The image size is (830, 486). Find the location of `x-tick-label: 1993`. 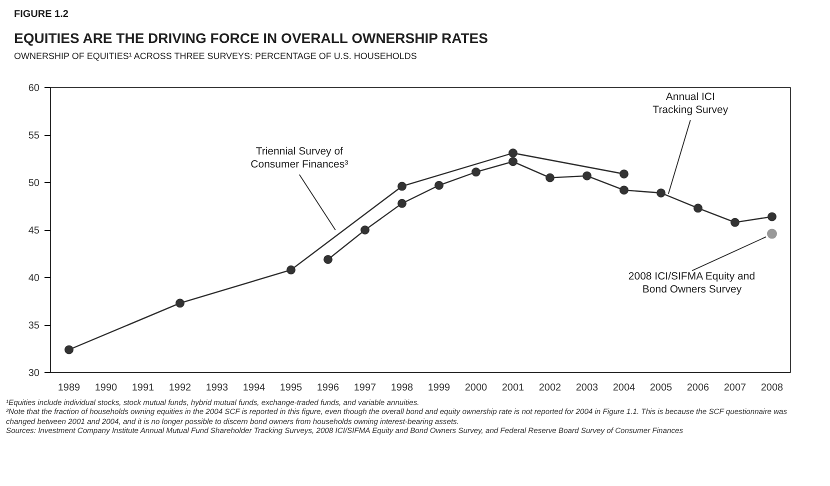

x-tick-label: 1993 is located at coordinates (217, 388).